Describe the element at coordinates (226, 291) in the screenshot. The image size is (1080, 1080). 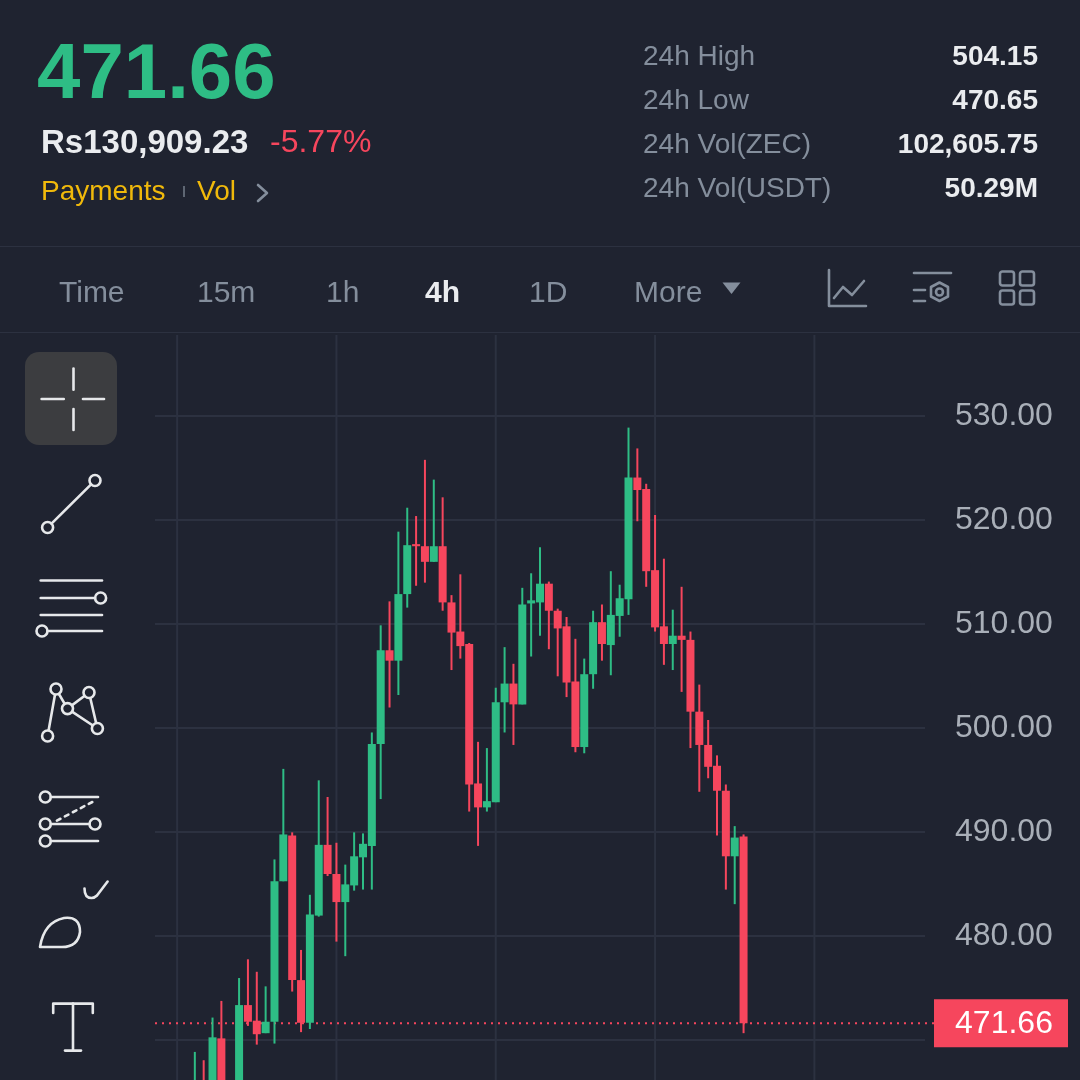
I see `text: 15m` at that location.